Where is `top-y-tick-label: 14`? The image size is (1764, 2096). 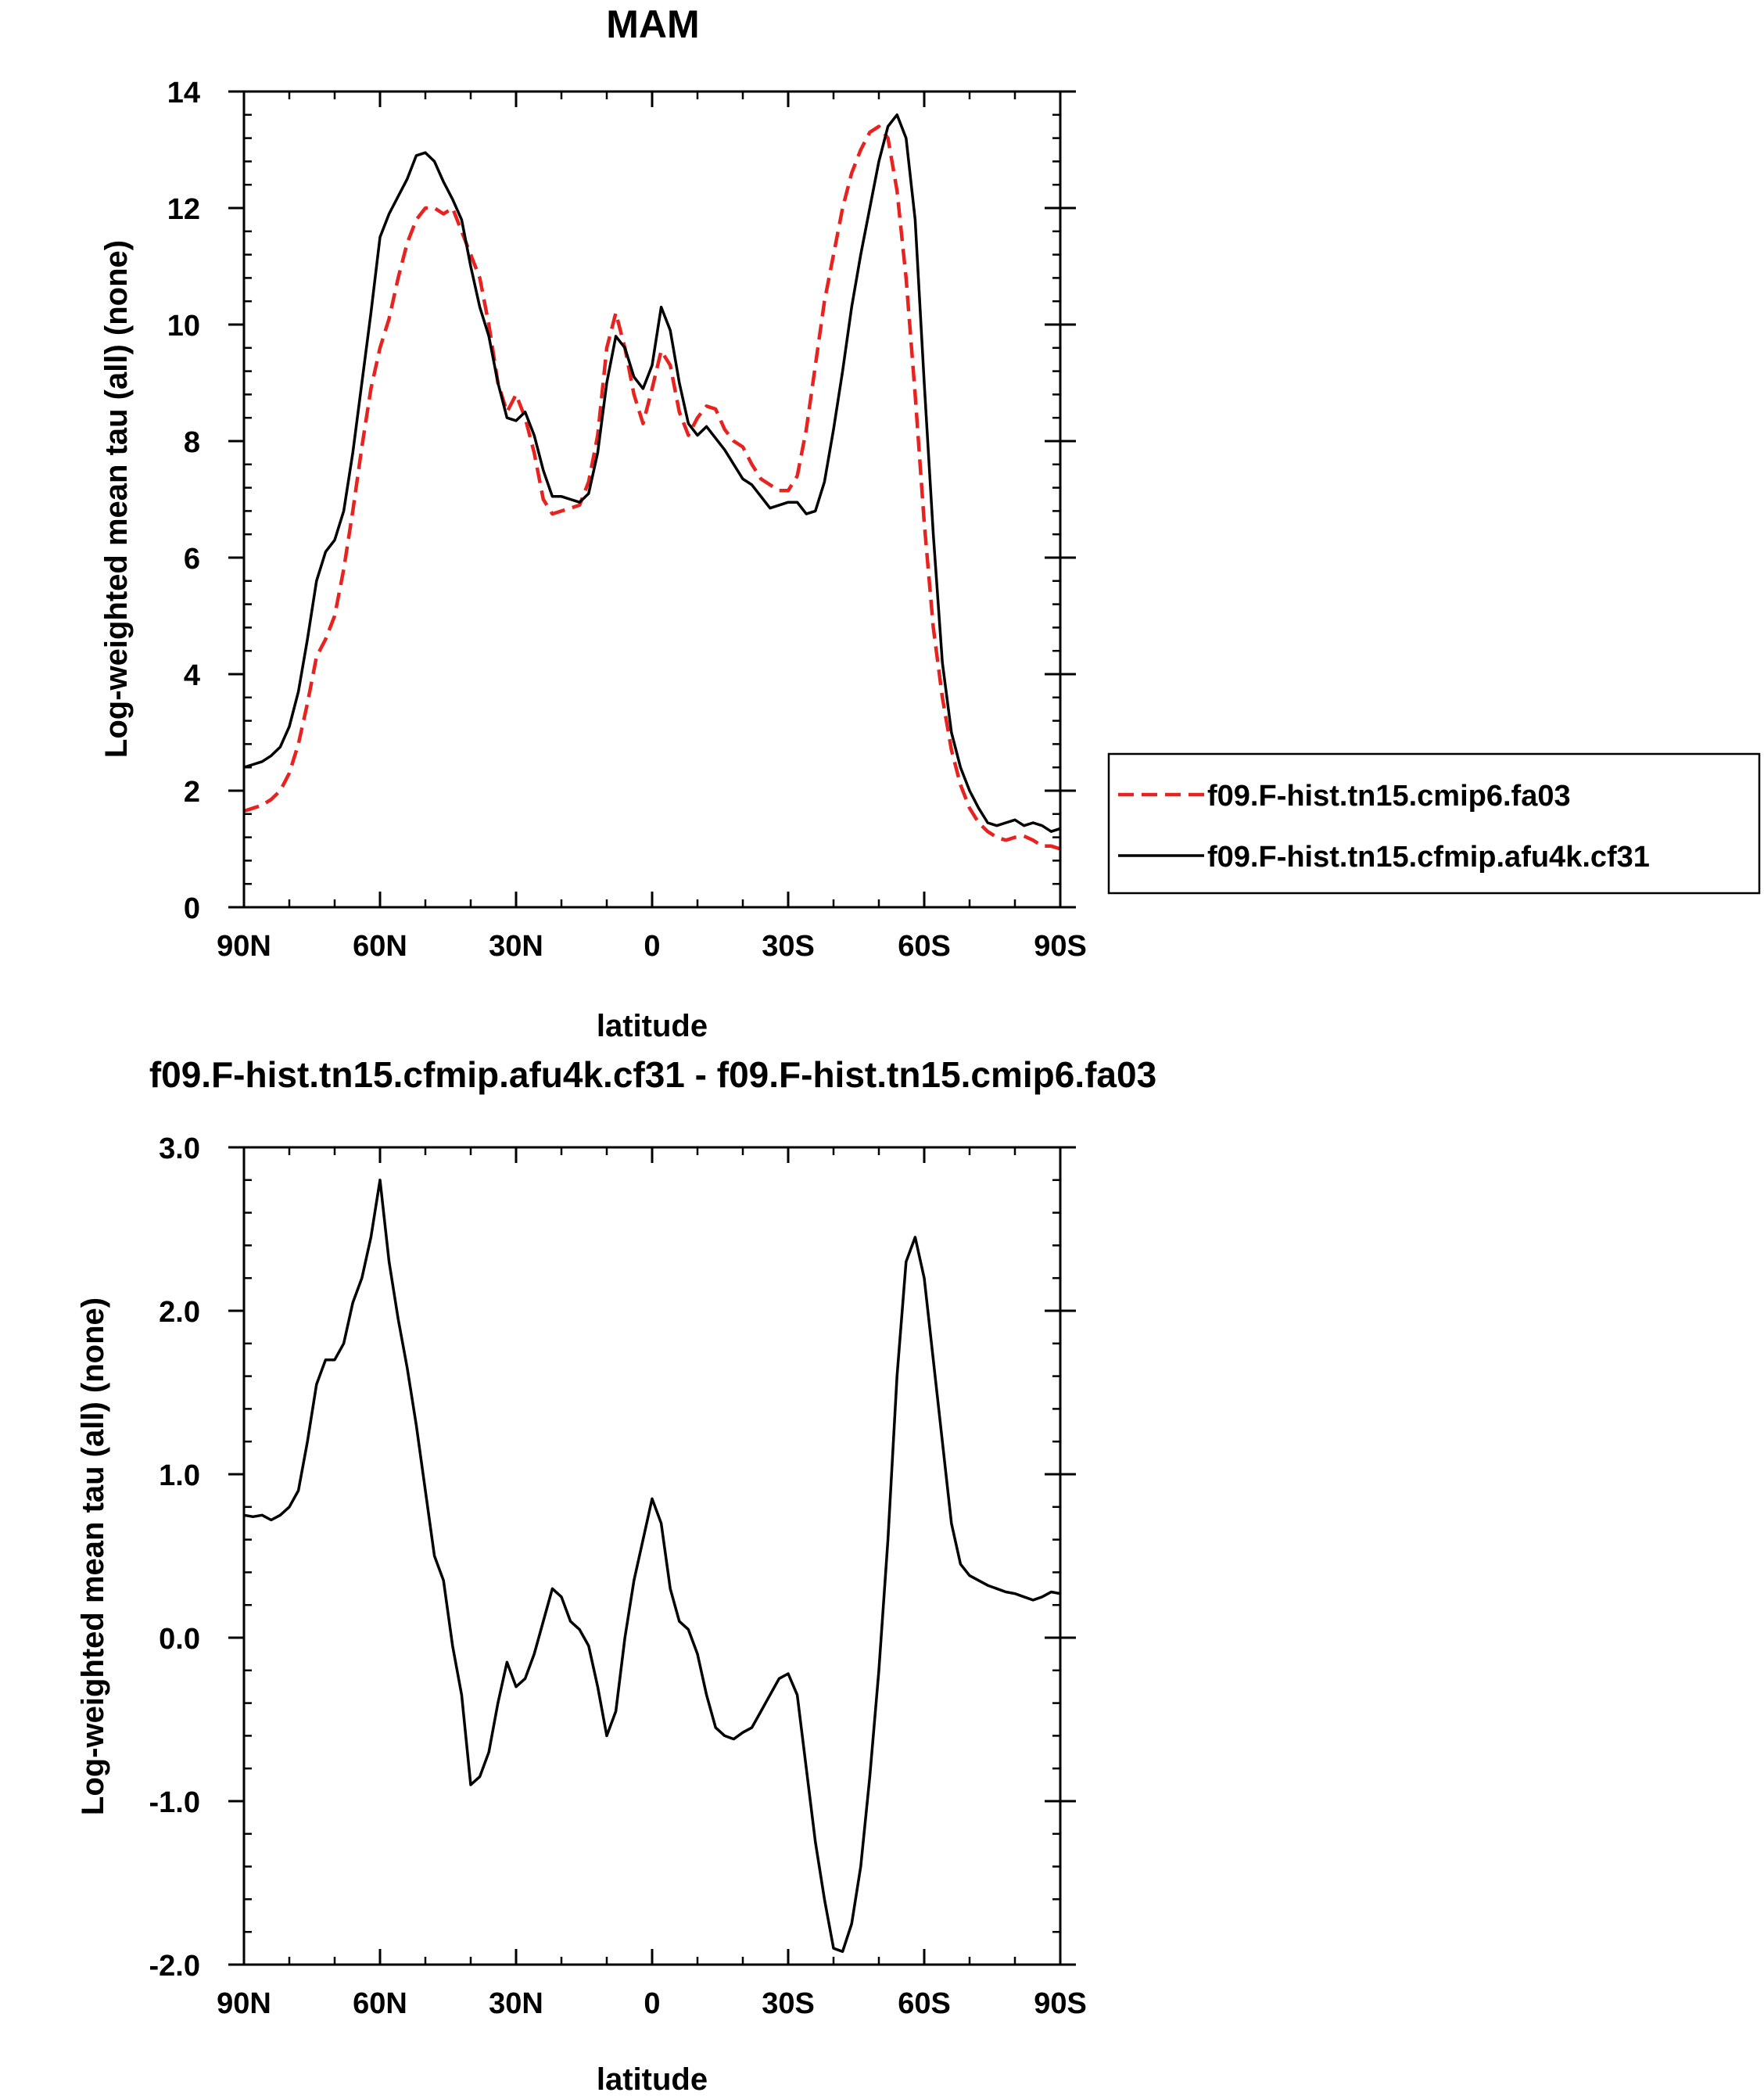 top-y-tick-label: 14 is located at coordinates (183, 93).